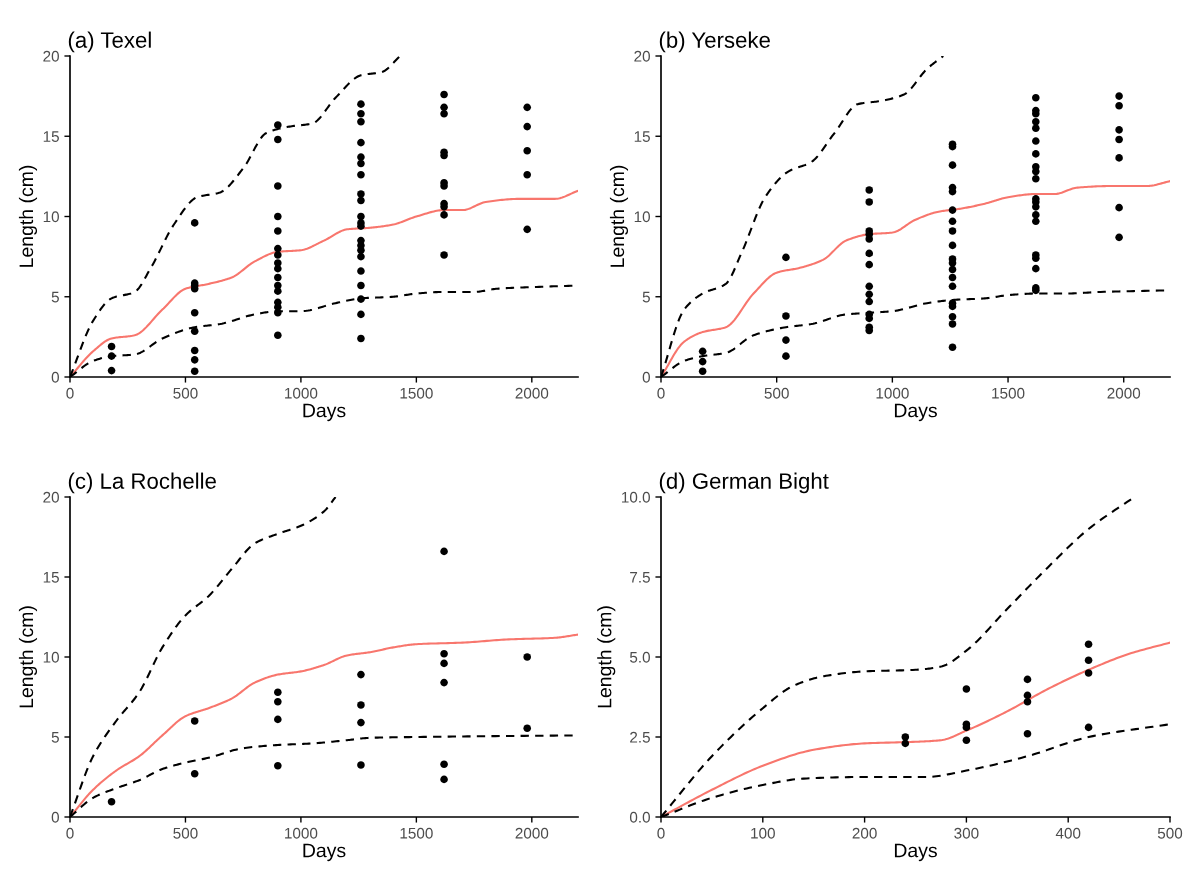 Image resolution: width=1188 pixels, height=872 pixels. What do you see at coordinates (639, 817) in the screenshot?
I see `y-tick-label: 0.0` at bounding box center [639, 817].